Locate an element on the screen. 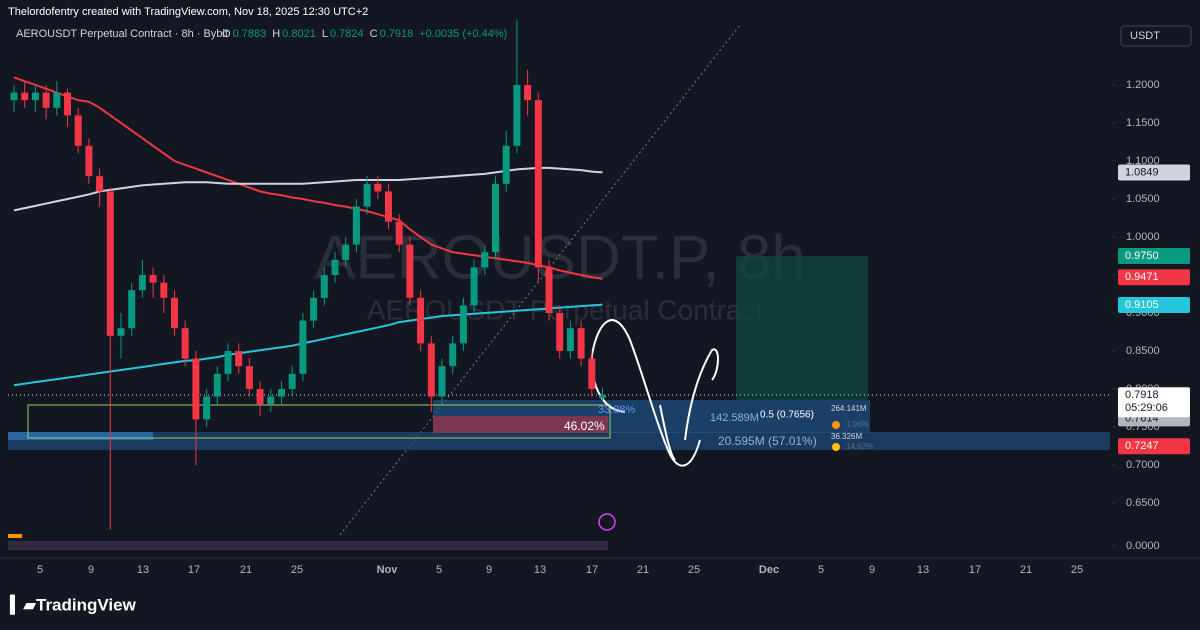 The image size is (1200, 630). annotation: 33.98% is located at coordinates (617, 410).